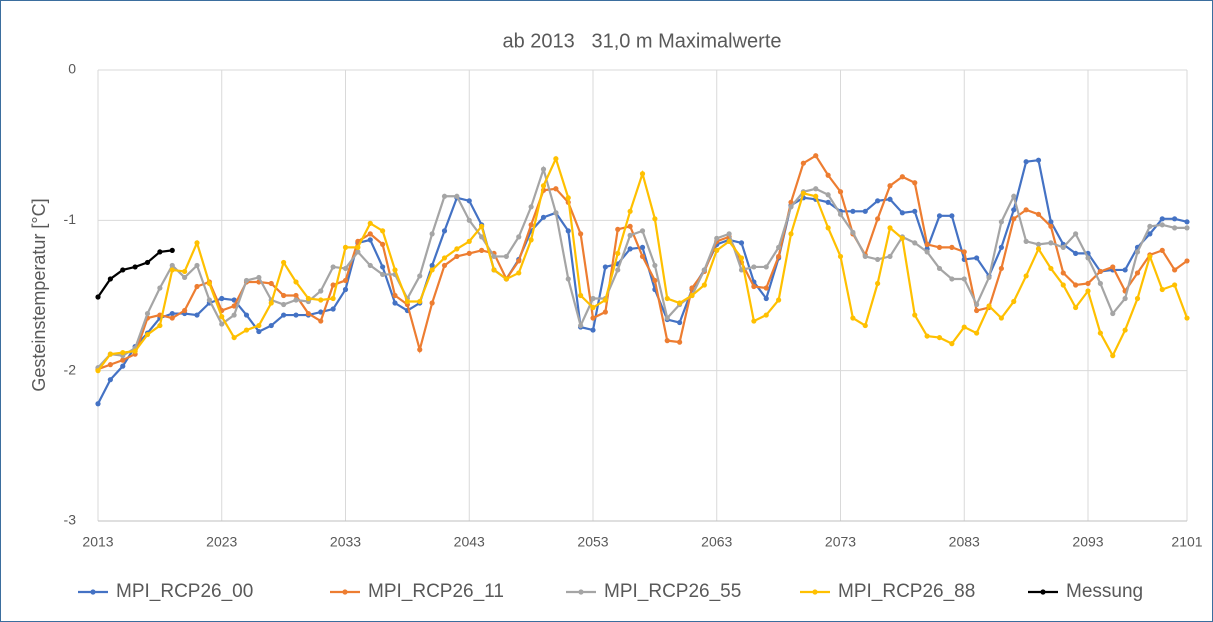 This screenshot has width=1213, height=622. What do you see at coordinates (345, 542) in the screenshot?
I see `x-tick-label: 2033` at bounding box center [345, 542].